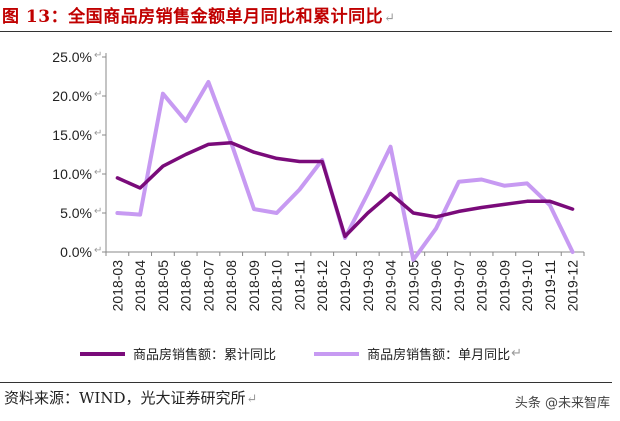 Image resolution: width=620 pixels, height=421 pixels. What do you see at coordinates (322, 286) in the screenshot?
I see `x-tick-label: 2018-12` at bounding box center [322, 286].